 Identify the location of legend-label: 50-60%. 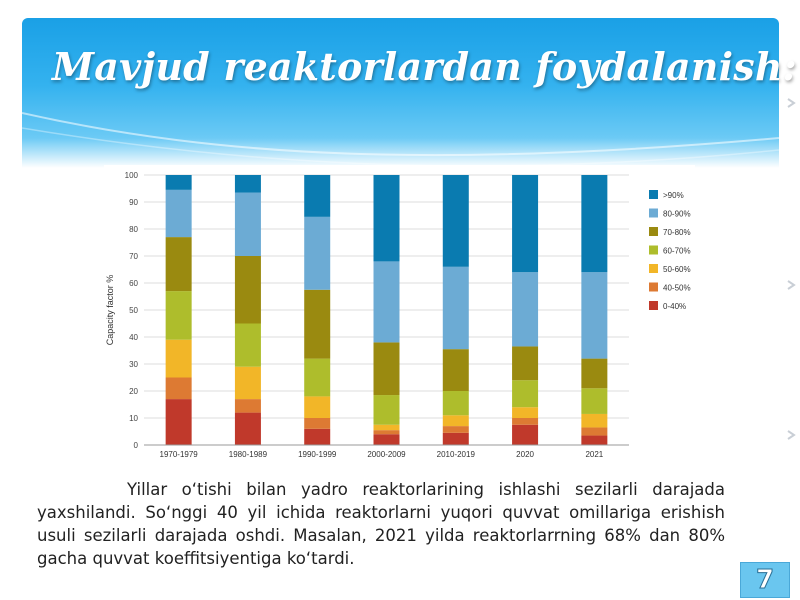
(677, 269).